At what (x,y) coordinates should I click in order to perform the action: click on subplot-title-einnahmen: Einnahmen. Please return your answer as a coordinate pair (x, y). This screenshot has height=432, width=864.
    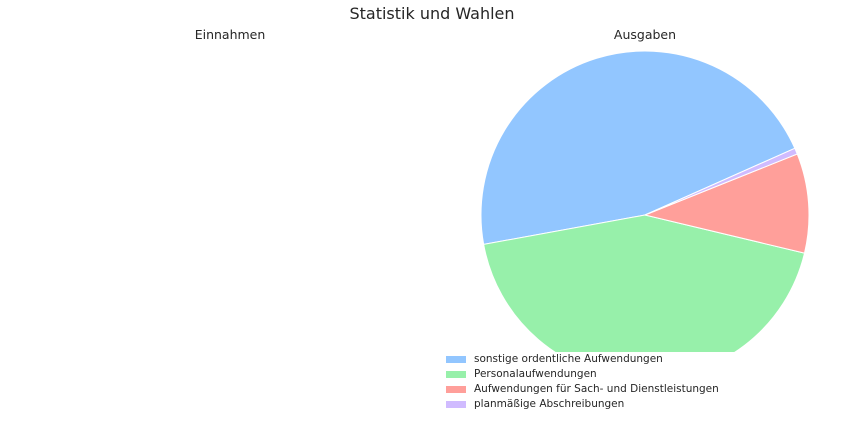
    Looking at the image, I should click on (230, 34).